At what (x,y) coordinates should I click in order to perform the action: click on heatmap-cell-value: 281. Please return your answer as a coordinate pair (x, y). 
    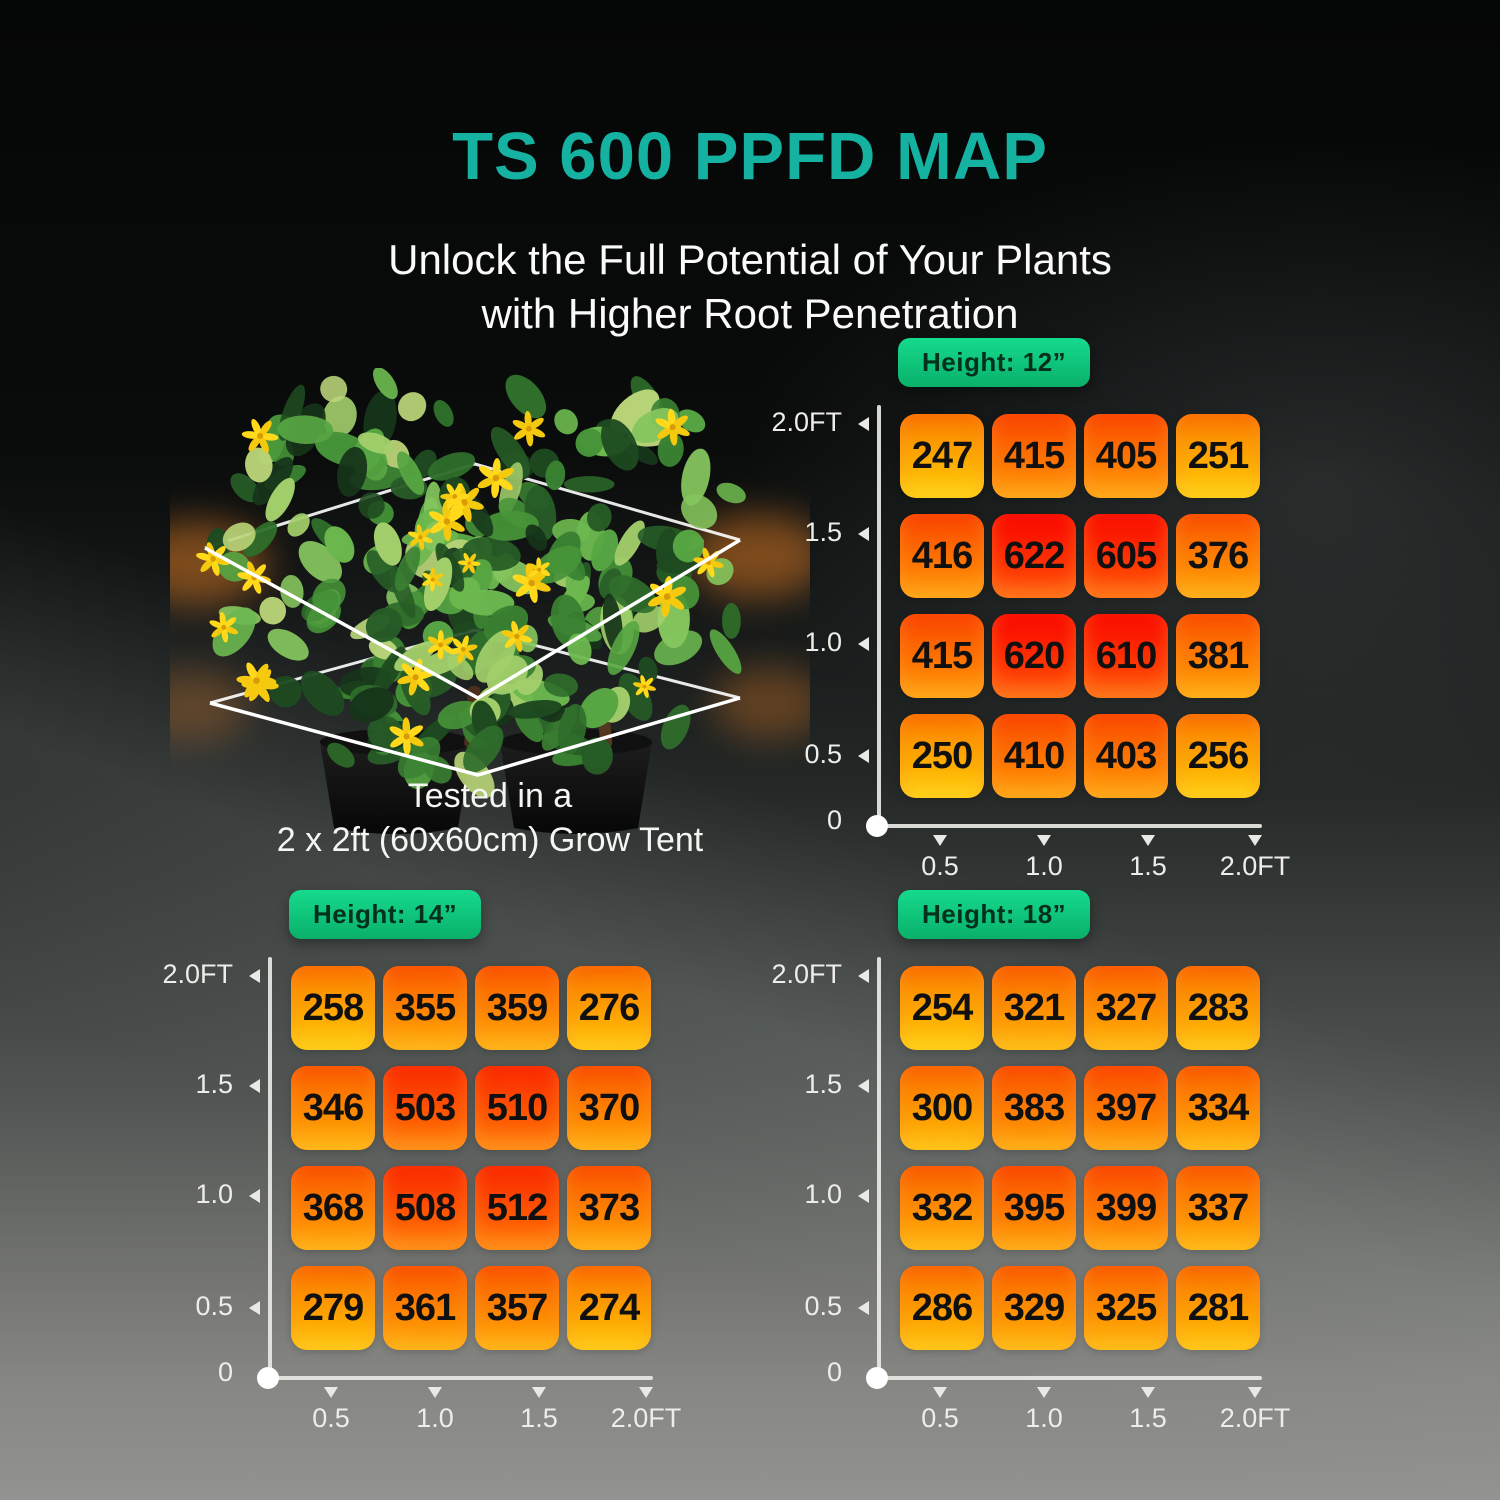
    Looking at the image, I should click on (1218, 1307).